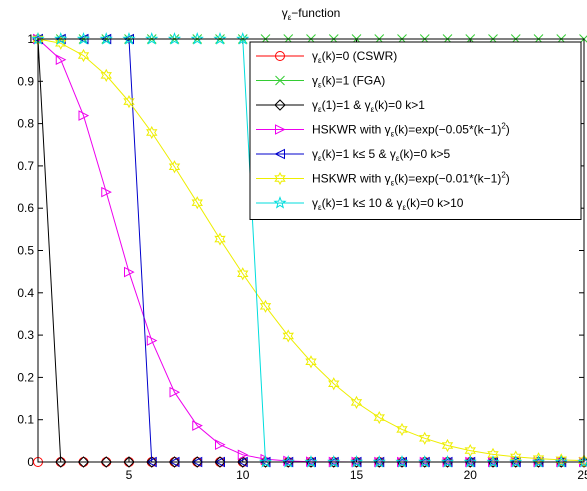  What do you see at coordinates (315, 13) in the screenshot?
I see `chart-title-suffix: −function` at bounding box center [315, 13].